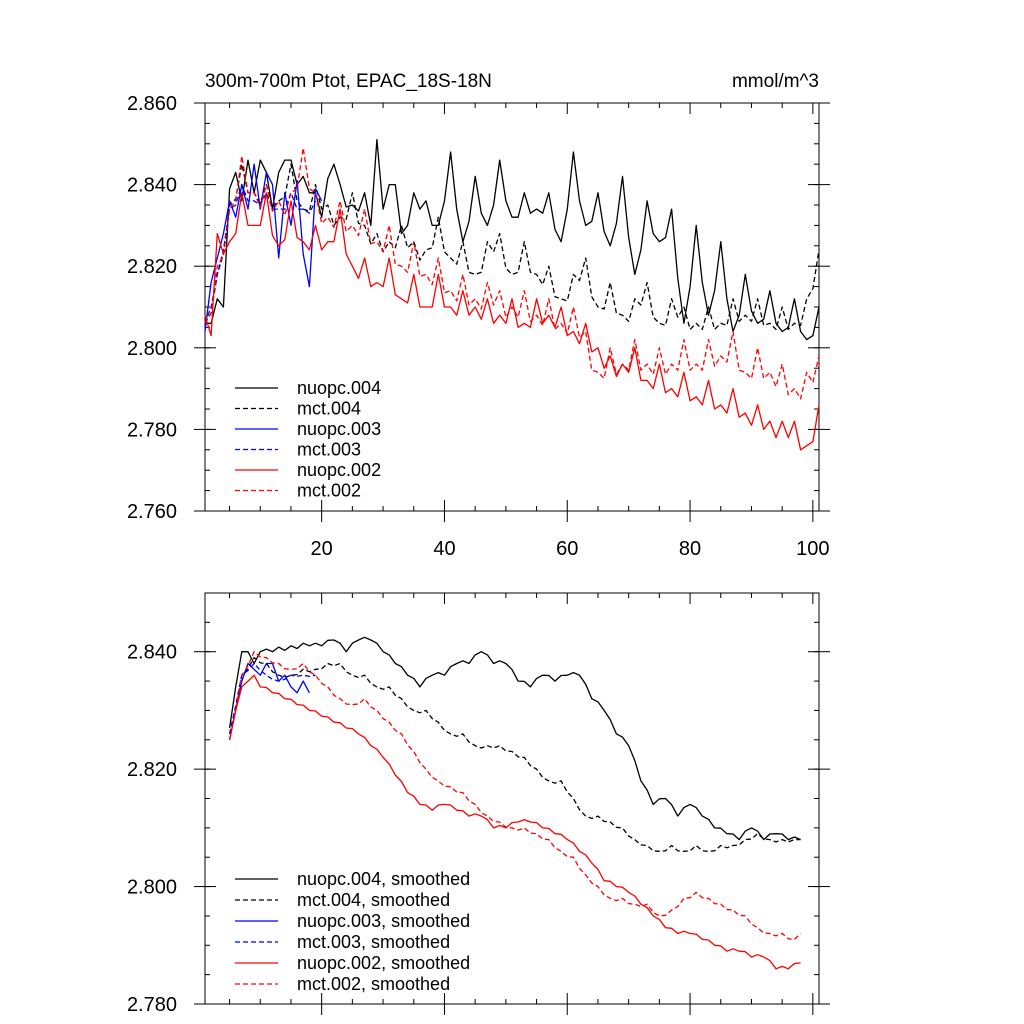  I want to click on y-tick-label: 2.860, so click(152, 104).